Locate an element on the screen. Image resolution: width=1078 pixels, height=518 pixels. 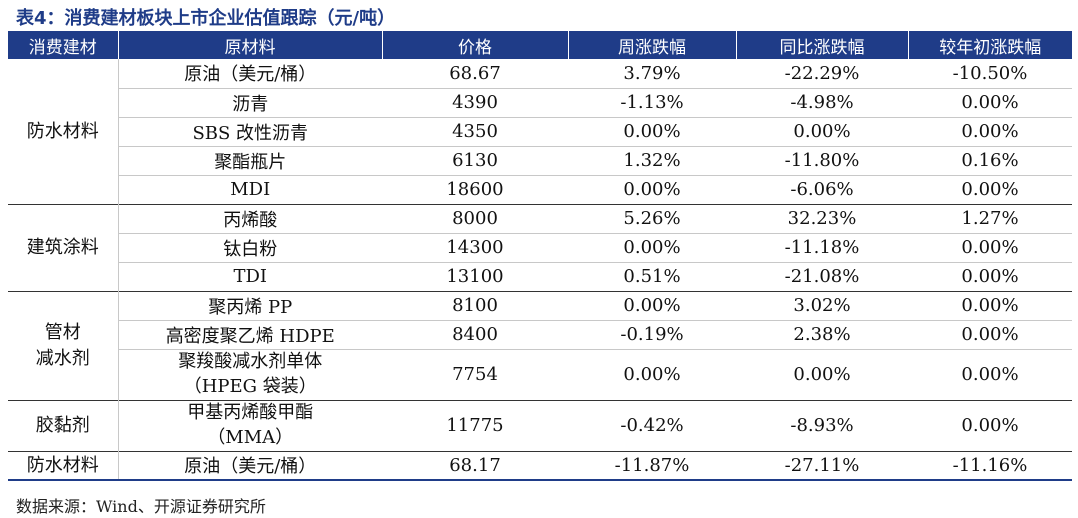
table-row: SBS 改性沥青 4350 0.00% 0.00% 0.00% is located at coordinates (540, 131).